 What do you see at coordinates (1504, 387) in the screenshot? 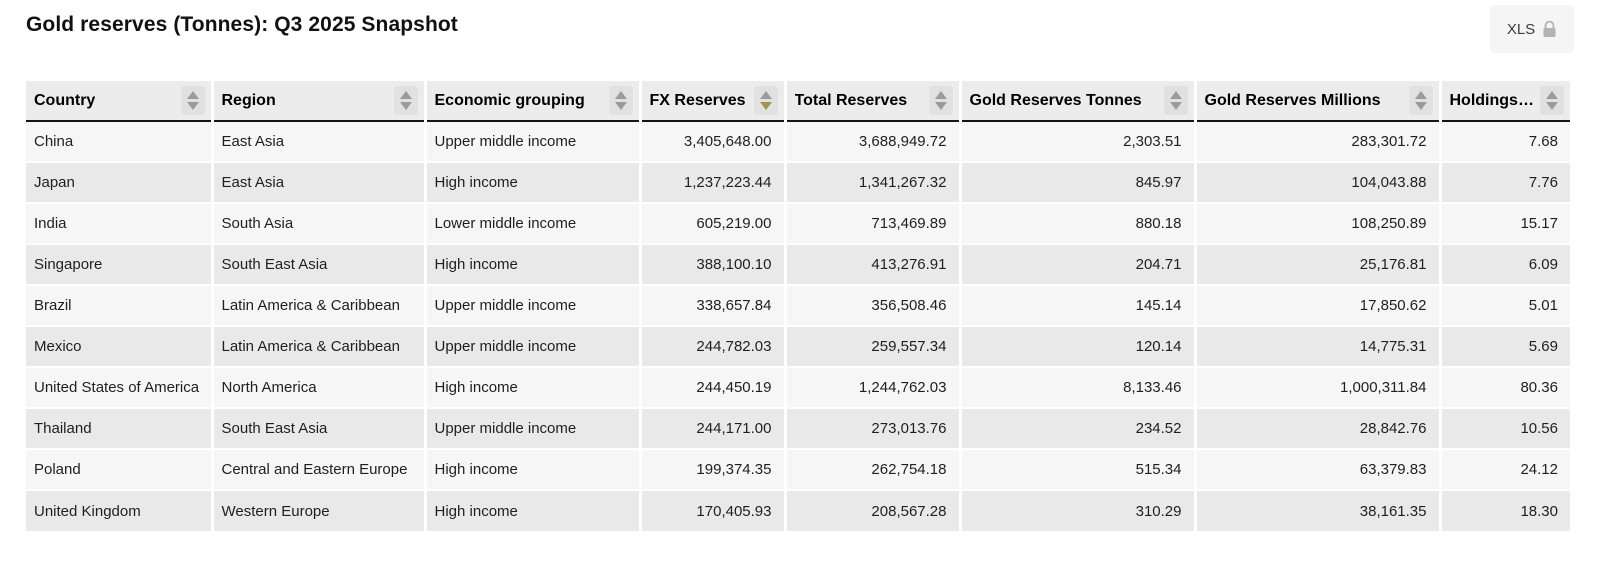
I see `cell-holdings: 80.36` at bounding box center [1504, 387].